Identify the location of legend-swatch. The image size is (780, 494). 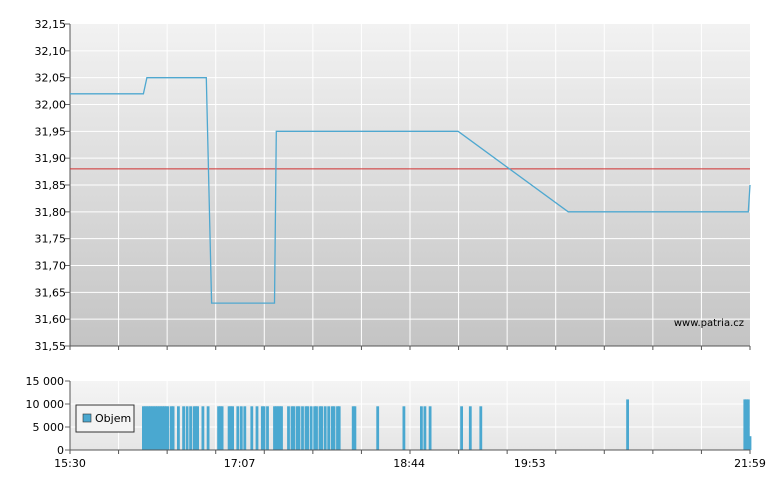
(87, 418).